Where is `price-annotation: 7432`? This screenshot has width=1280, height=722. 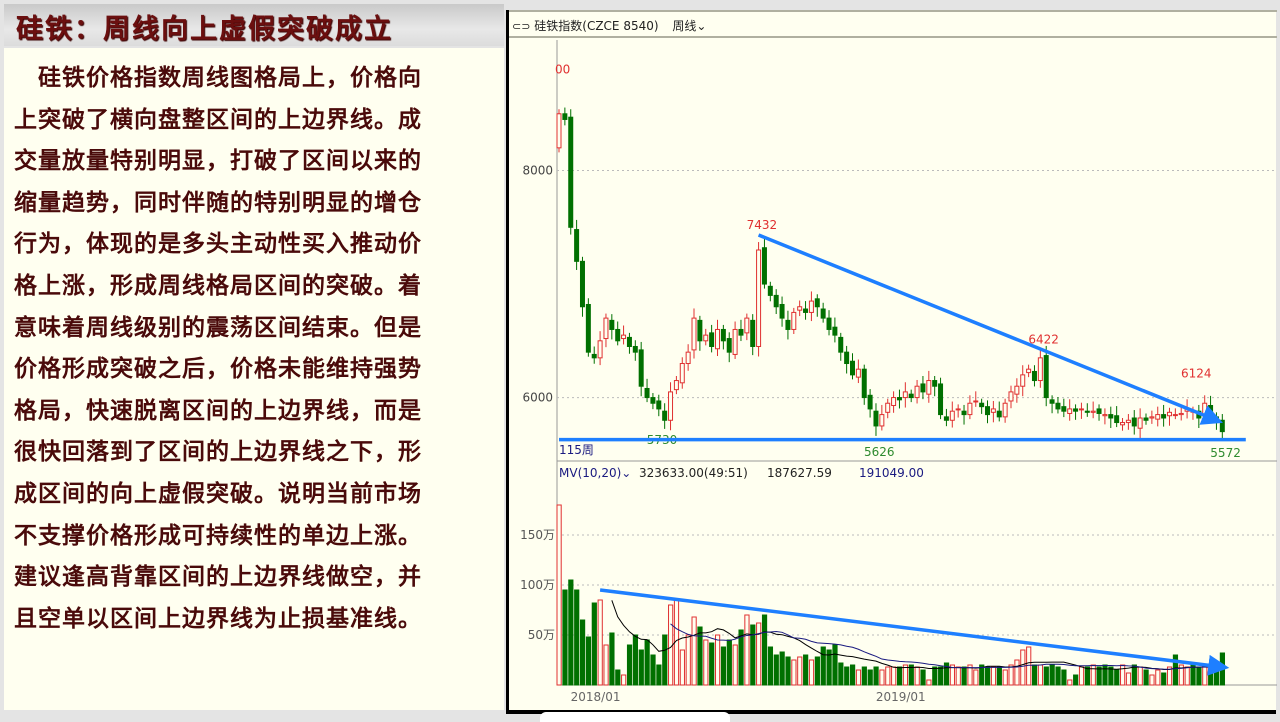
price-annotation: 7432 is located at coordinates (762, 225).